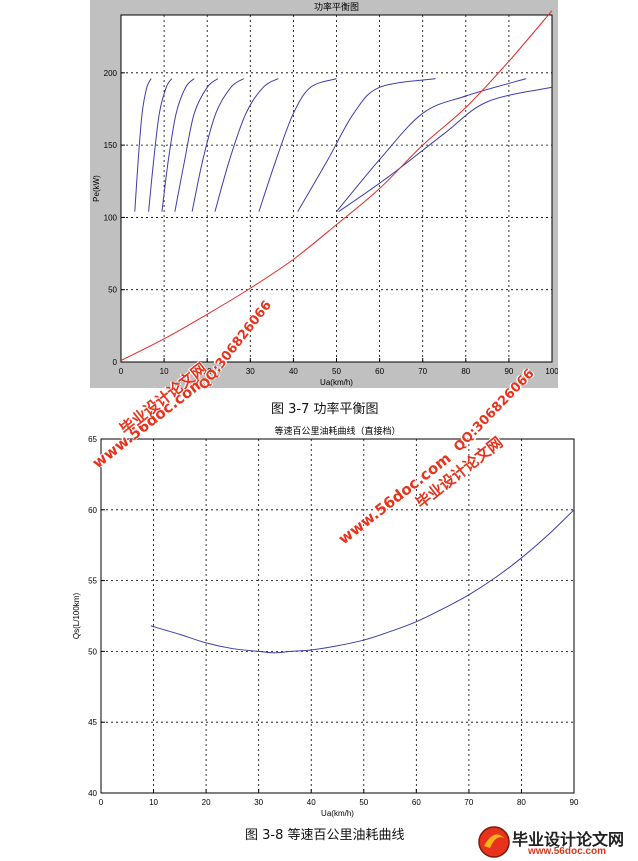  I want to click on y-tick-label: 40, so click(92, 793).